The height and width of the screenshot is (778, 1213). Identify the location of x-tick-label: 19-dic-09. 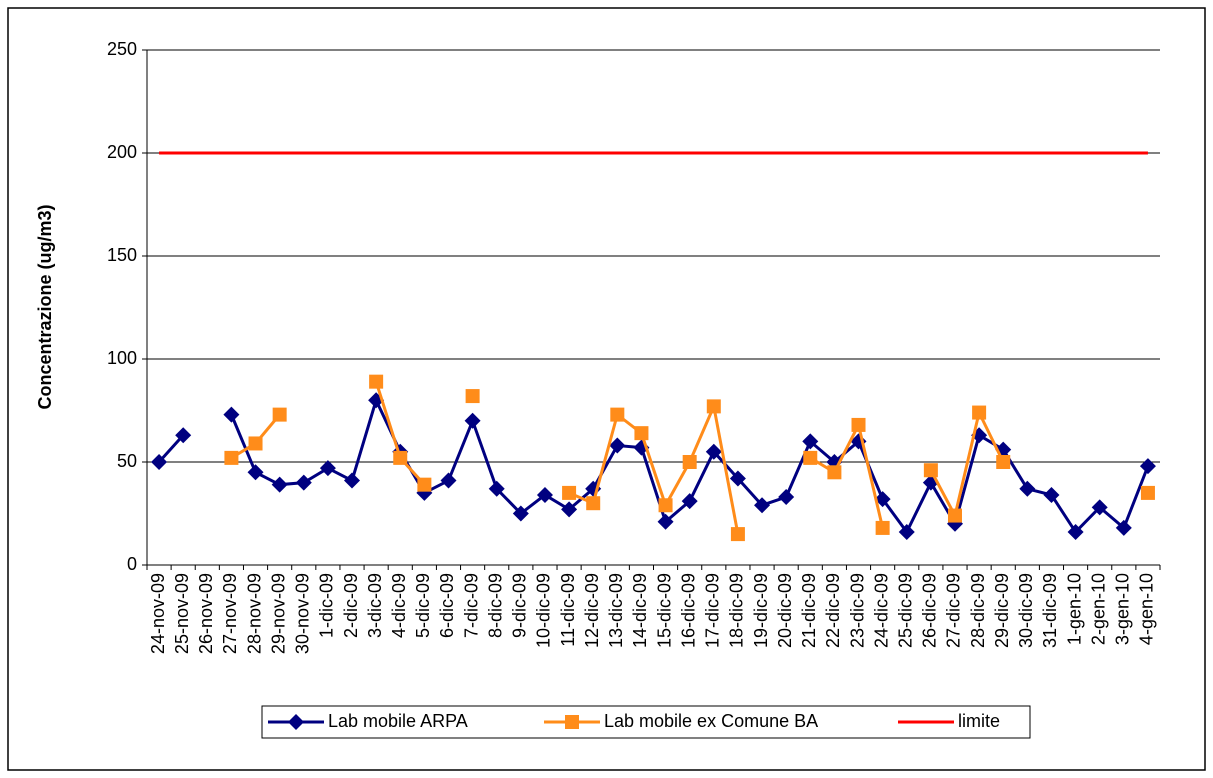
(761, 610).